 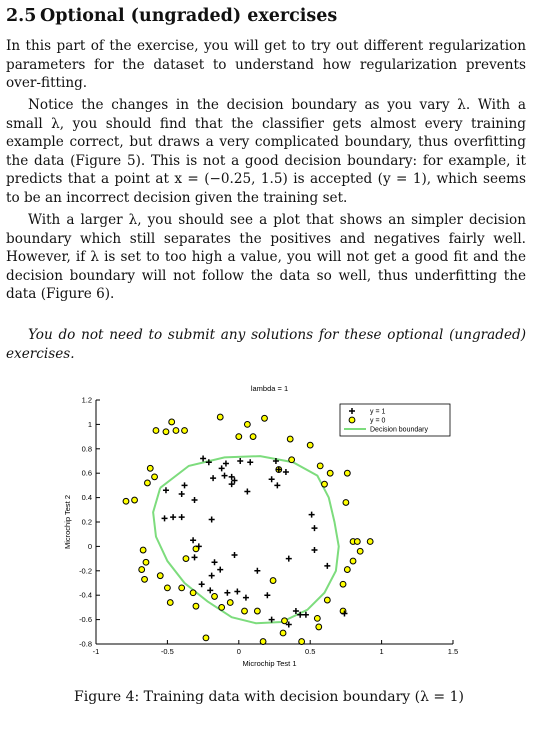 I want to click on x-tick-label: 0.5, so click(x=310, y=651).